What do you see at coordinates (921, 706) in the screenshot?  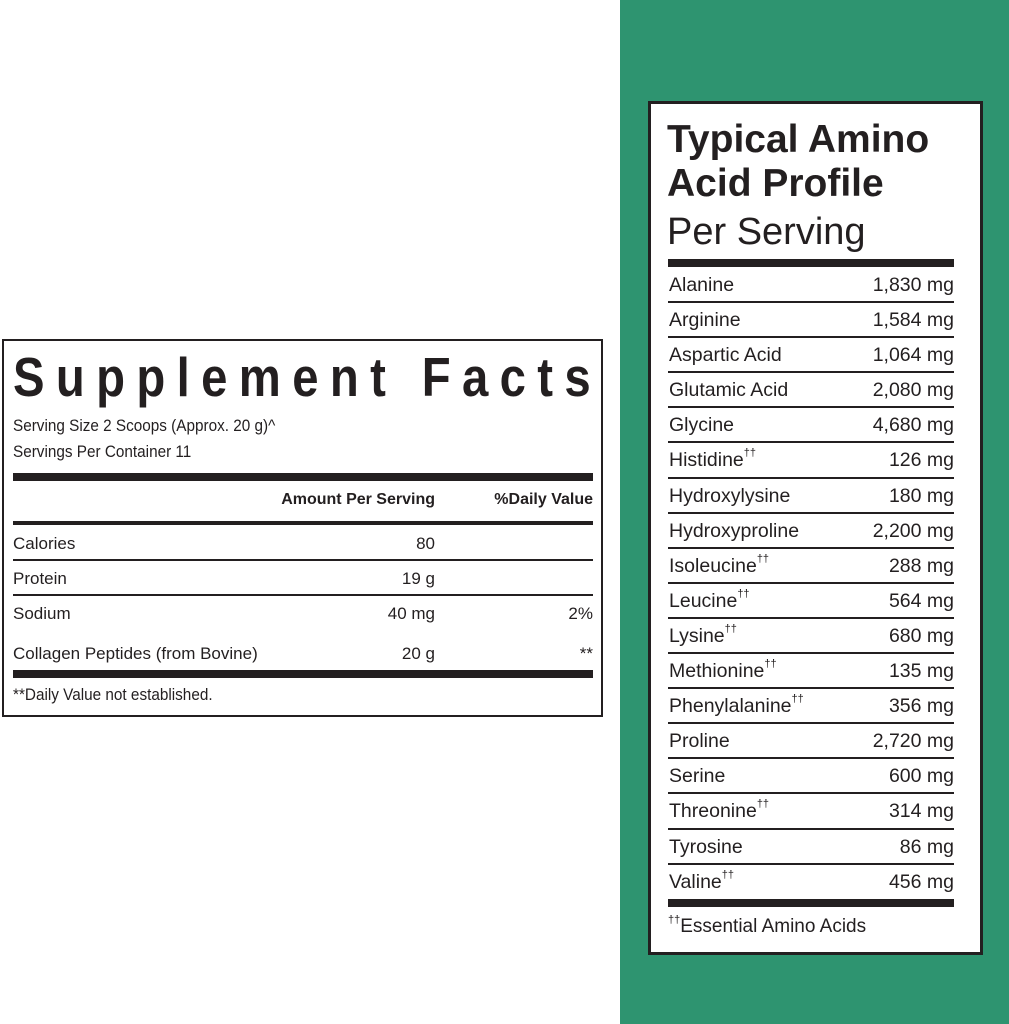 I see `amino-value: 356 mg` at bounding box center [921, 706].